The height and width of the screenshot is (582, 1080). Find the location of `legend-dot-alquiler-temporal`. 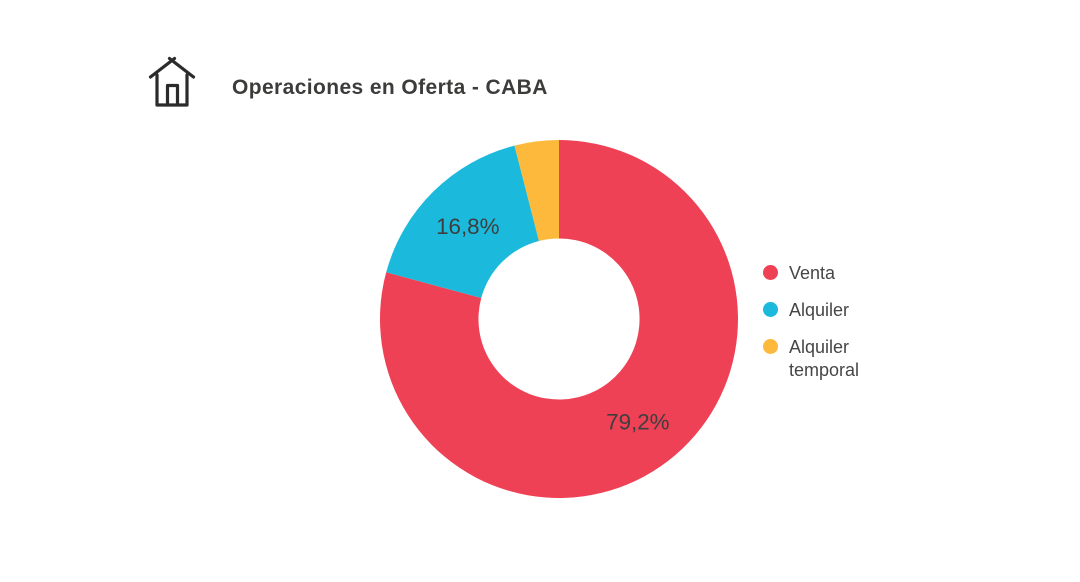

legend-dot-alquiler-temporal is located at coordinates (770, 346).